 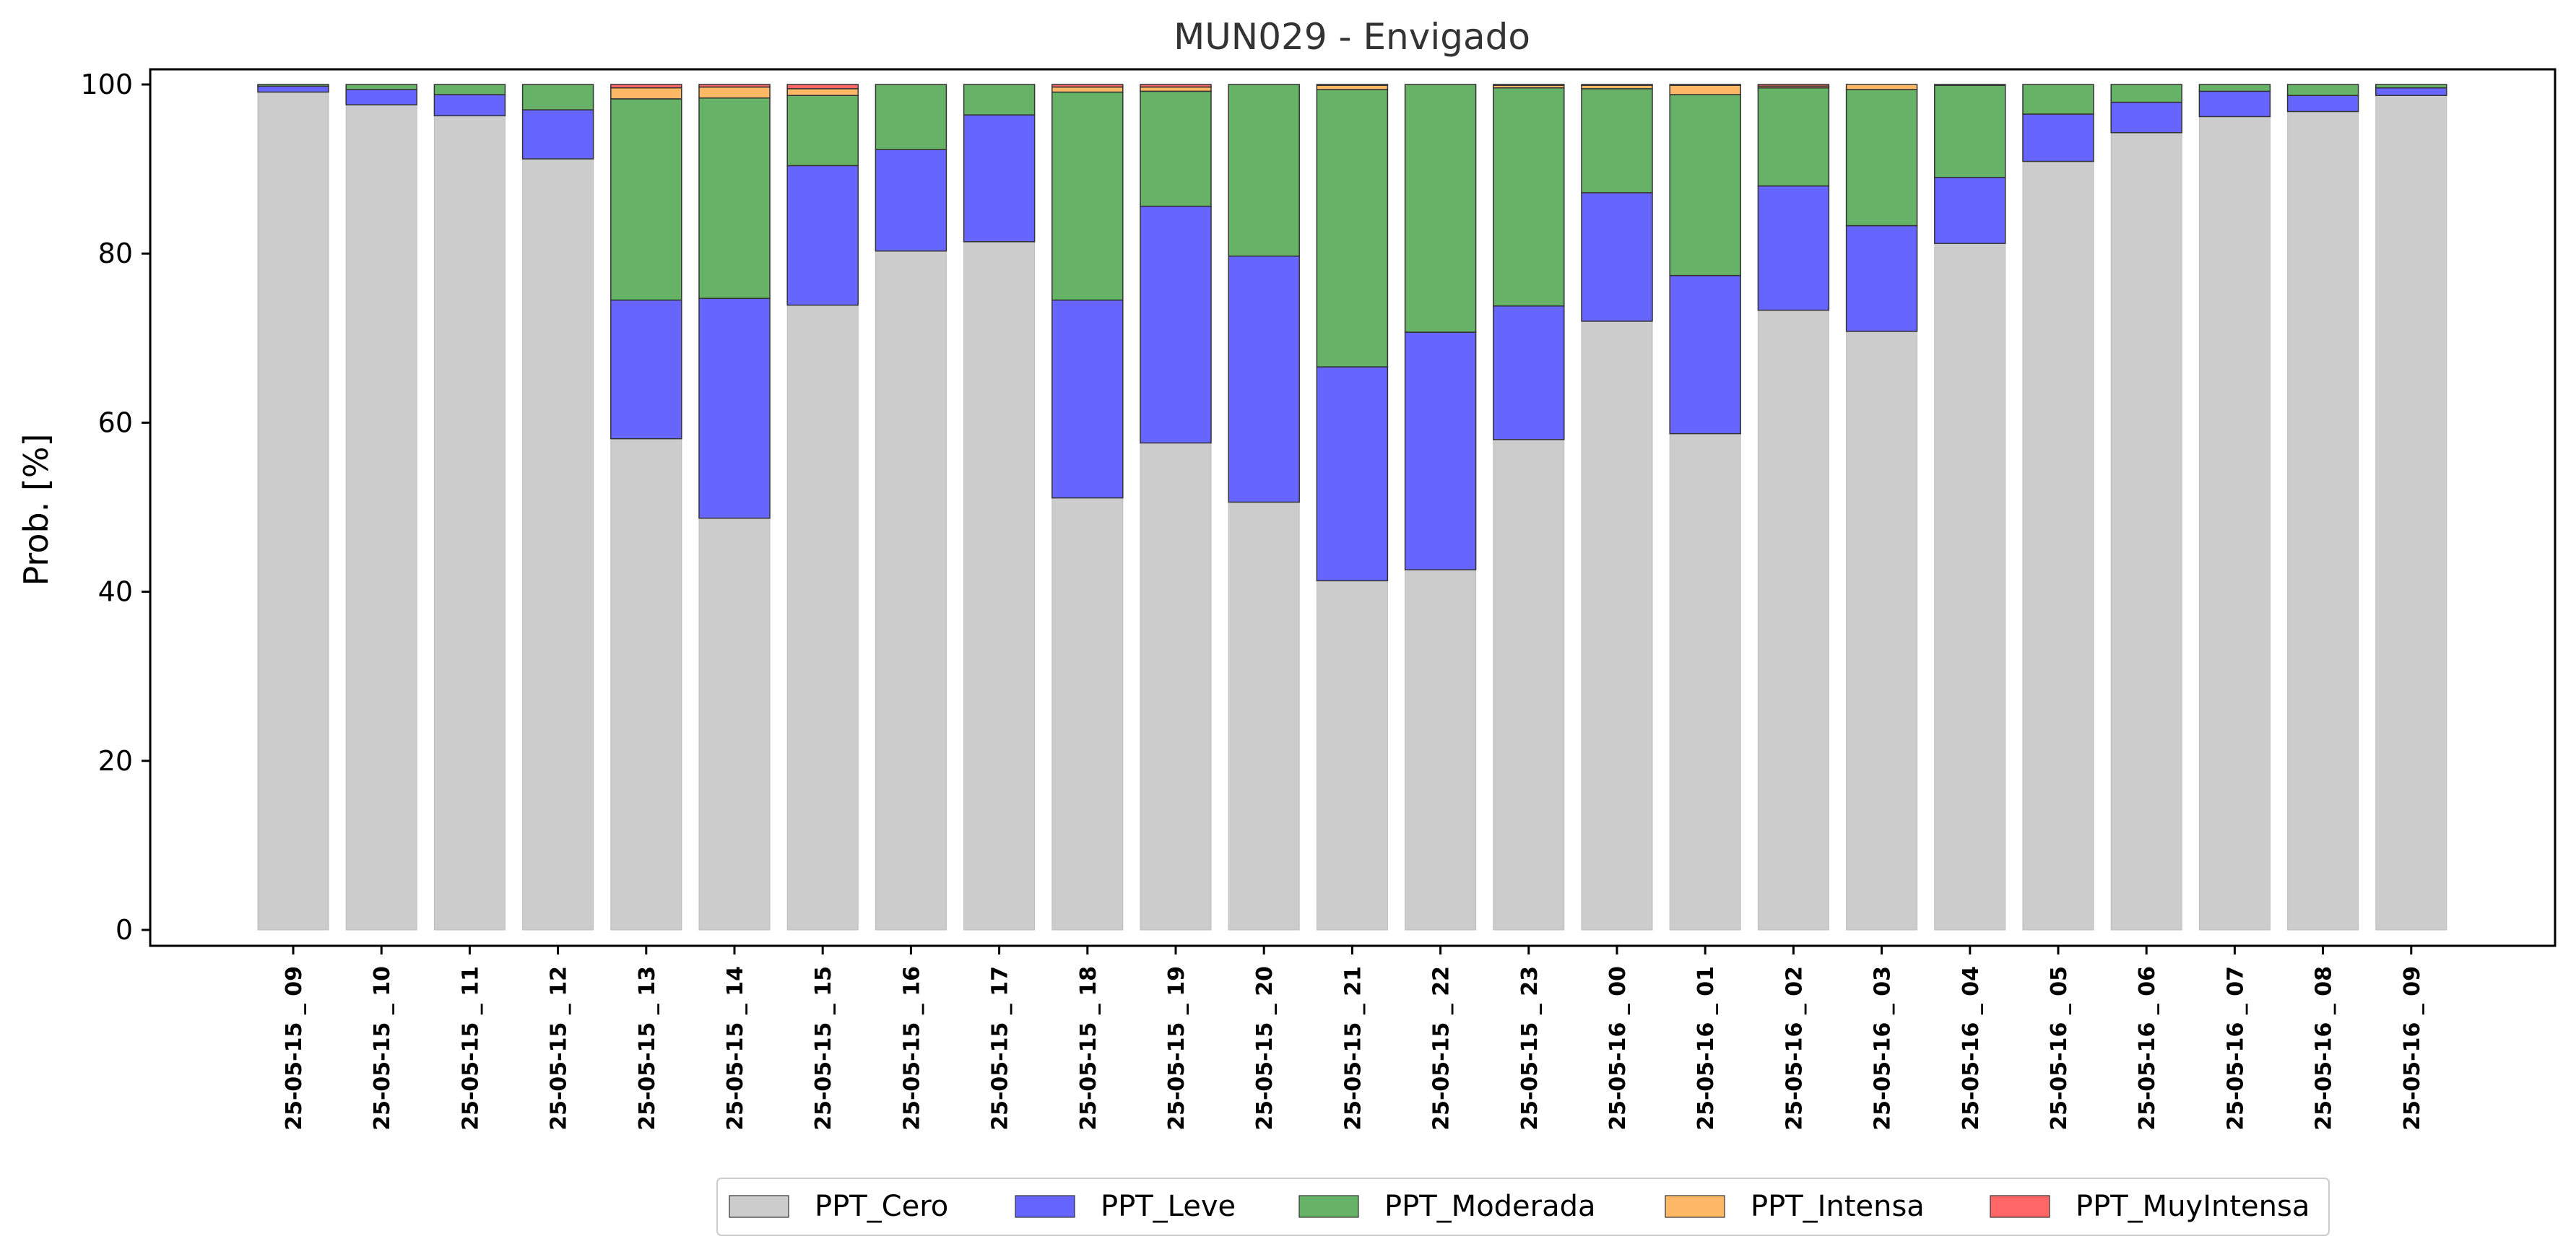 I want to click on x-tick-label: 25-05-15 _ 13, so click(x=647, y=1048).